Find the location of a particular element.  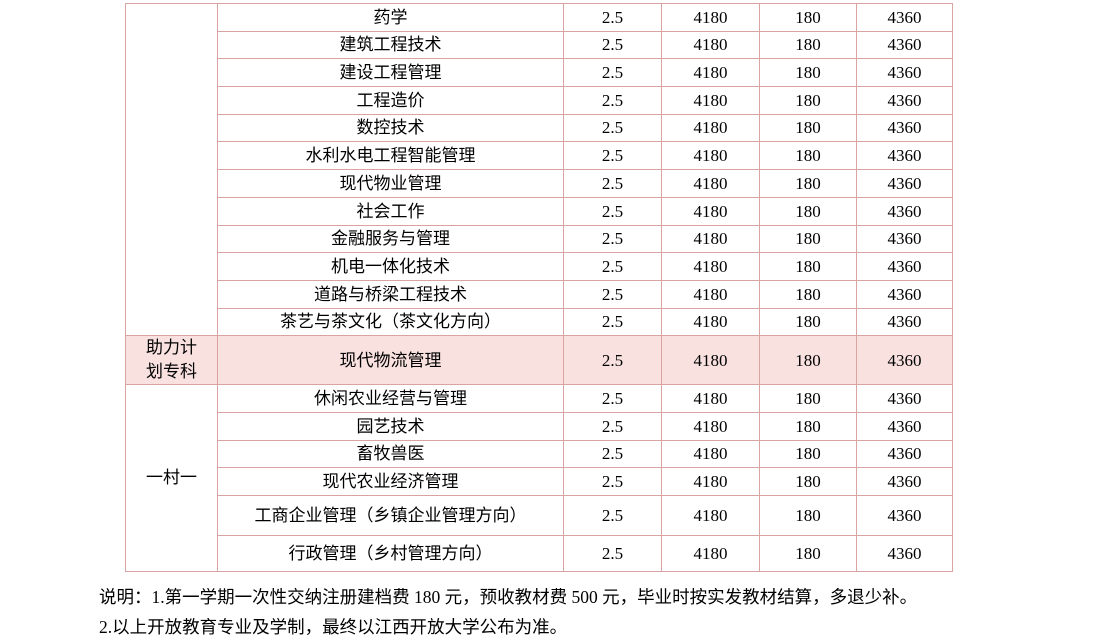

category-cell: 一村一 is located at coordinates (171, 478).